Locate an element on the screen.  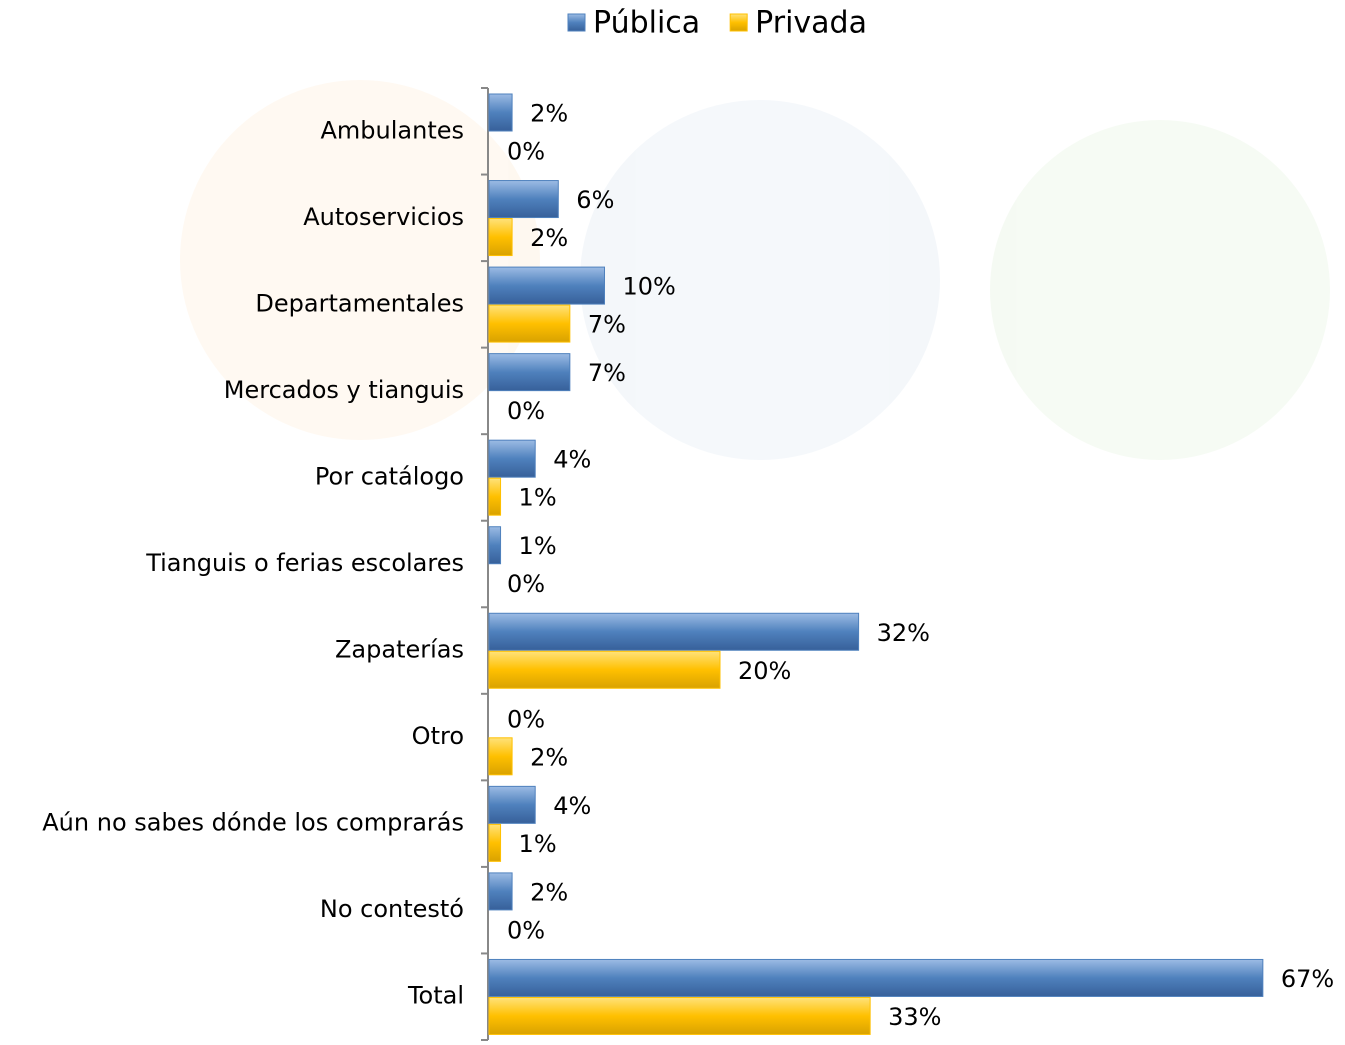
data-label: 33% is located at coordinates (914, 1017).